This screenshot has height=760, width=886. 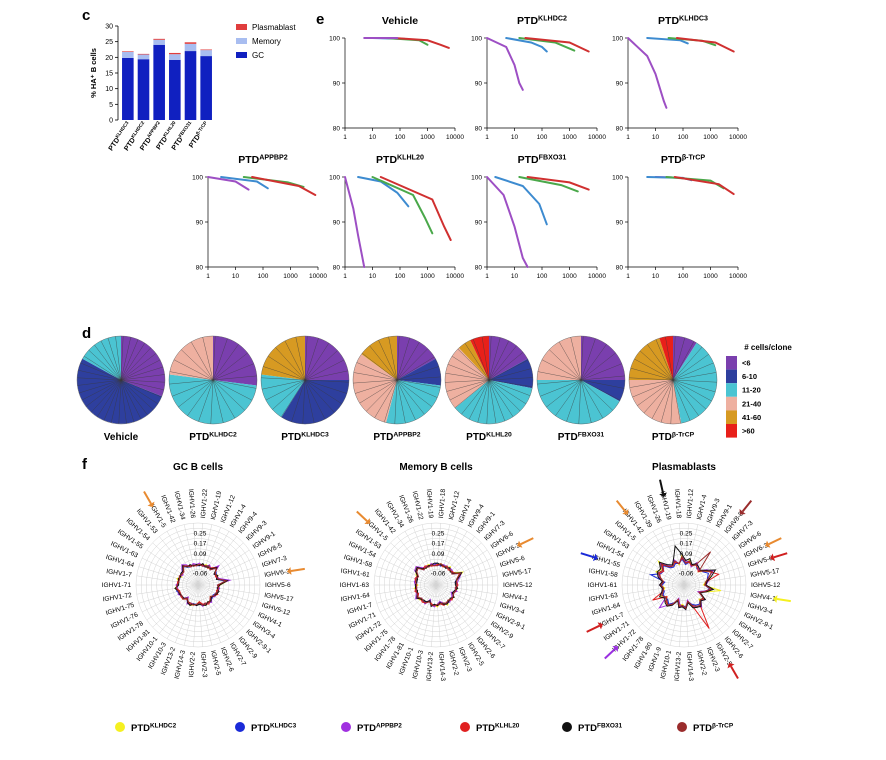 What do you see at coordinates (526, 45) in the screenshot?
I see `line-series-blue` at bounding box center [526, 45].